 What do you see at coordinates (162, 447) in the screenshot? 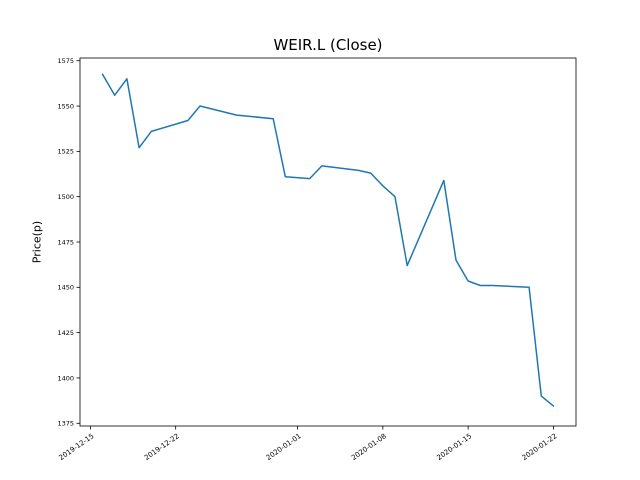
I see `x-tick-label: 2019-12-22` at bounding box center [162, 447].